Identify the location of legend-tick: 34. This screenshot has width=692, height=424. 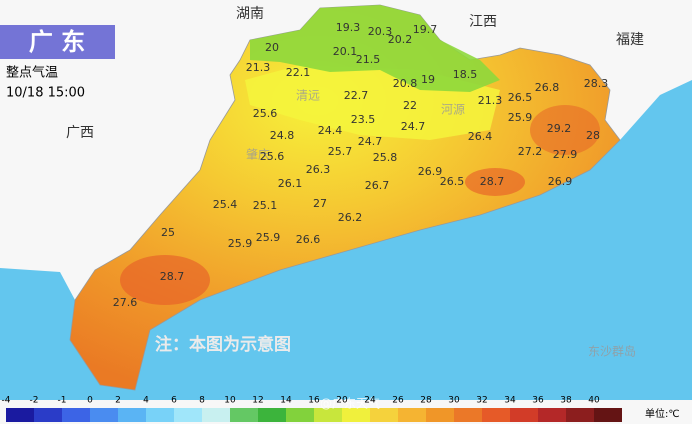
(510, 401).